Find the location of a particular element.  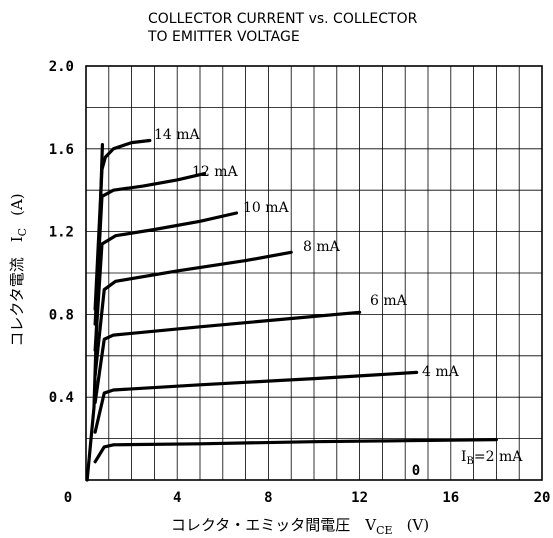

x-axis-label: コレクタ・エミッタ間電圧 VCE (V) is located at coordinates (300, 526).